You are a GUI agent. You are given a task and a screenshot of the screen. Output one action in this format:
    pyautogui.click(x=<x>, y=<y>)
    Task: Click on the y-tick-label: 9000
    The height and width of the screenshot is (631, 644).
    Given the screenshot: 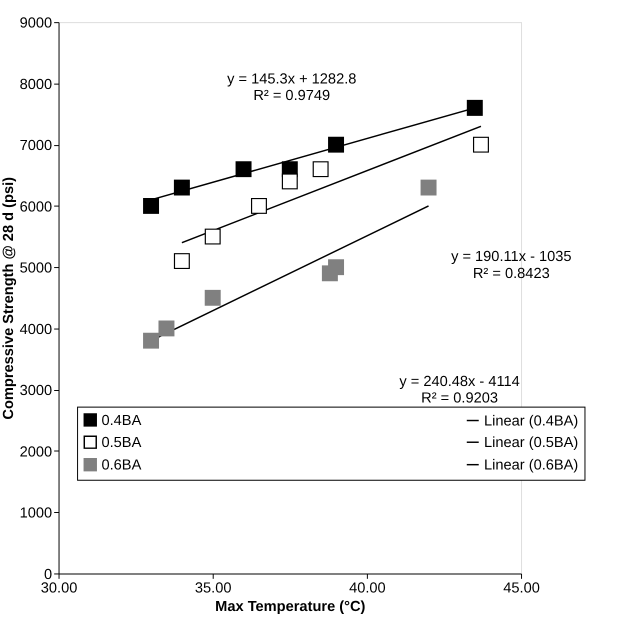 What is the action you would take?
    pyautogui.click(x=36, y=24)
    